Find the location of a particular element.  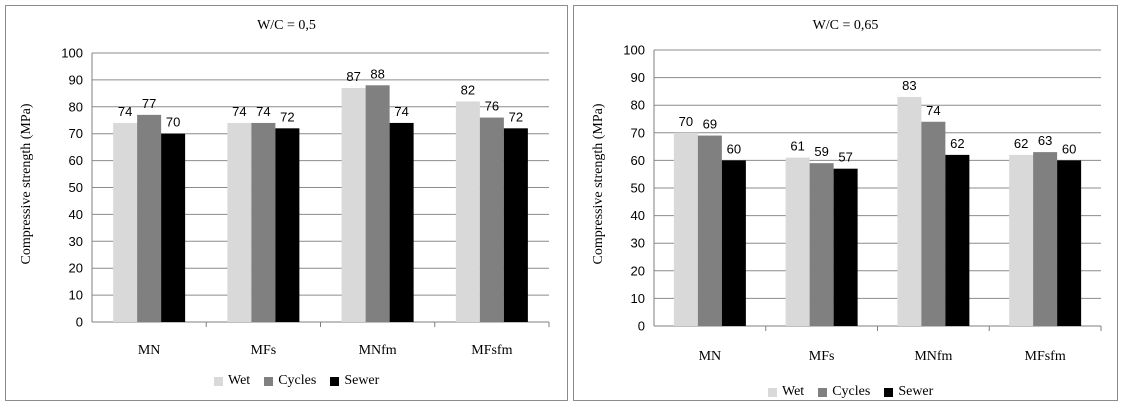

data-label: 72 is located at coordinates (287, 116).